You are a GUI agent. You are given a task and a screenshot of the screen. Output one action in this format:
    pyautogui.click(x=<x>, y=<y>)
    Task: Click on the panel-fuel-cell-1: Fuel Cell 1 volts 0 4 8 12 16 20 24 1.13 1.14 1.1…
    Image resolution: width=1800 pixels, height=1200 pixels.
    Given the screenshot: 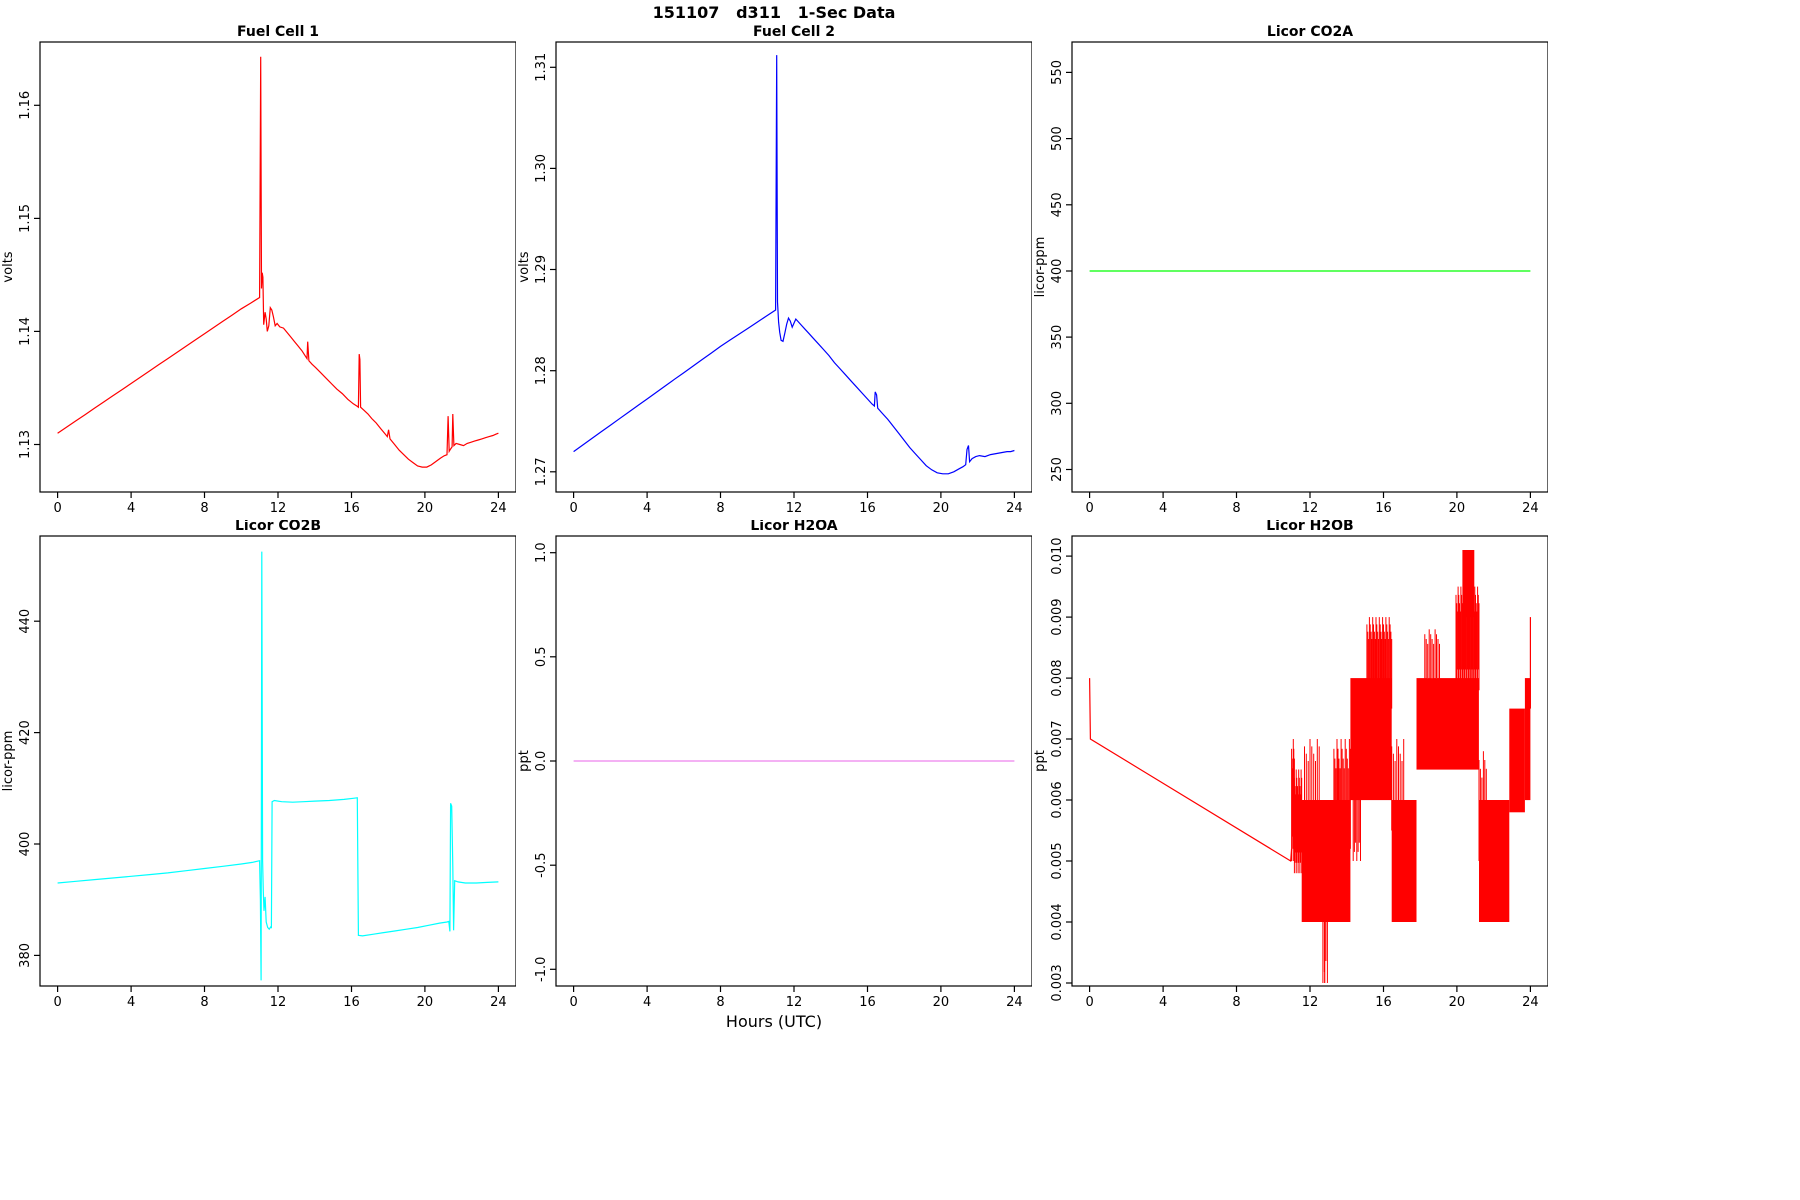 What is the action you would take?
    pyautogui.click(x=258, y=270)
    